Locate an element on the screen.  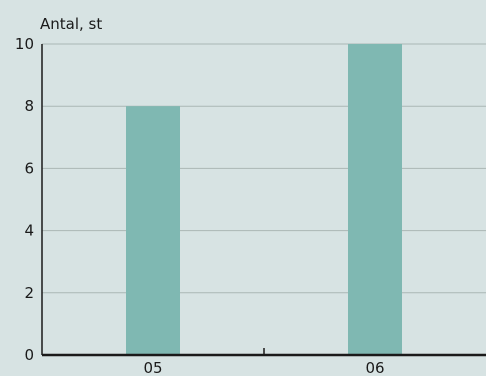
y-axis-label: Antal, st is located at coordinates (71, 24).